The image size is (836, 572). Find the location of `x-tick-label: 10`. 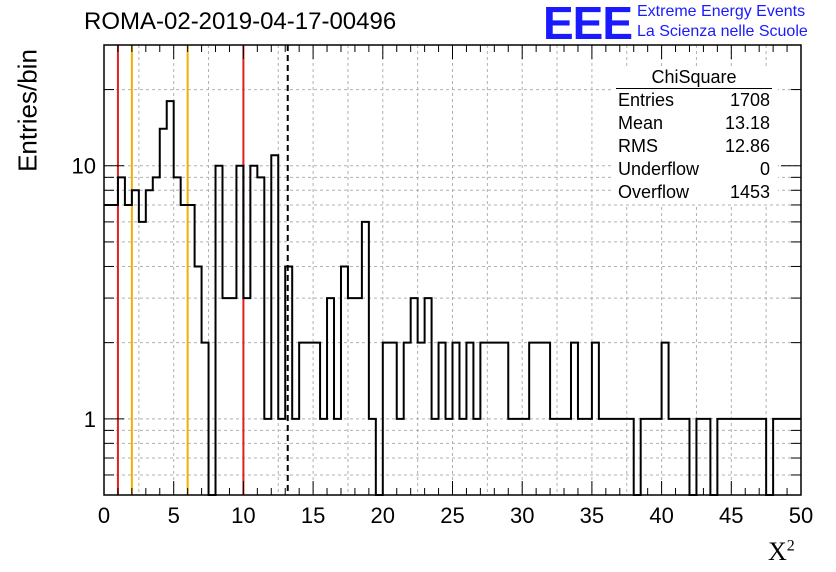

x-tick-label: 10 is located at coordinates (243, 515).